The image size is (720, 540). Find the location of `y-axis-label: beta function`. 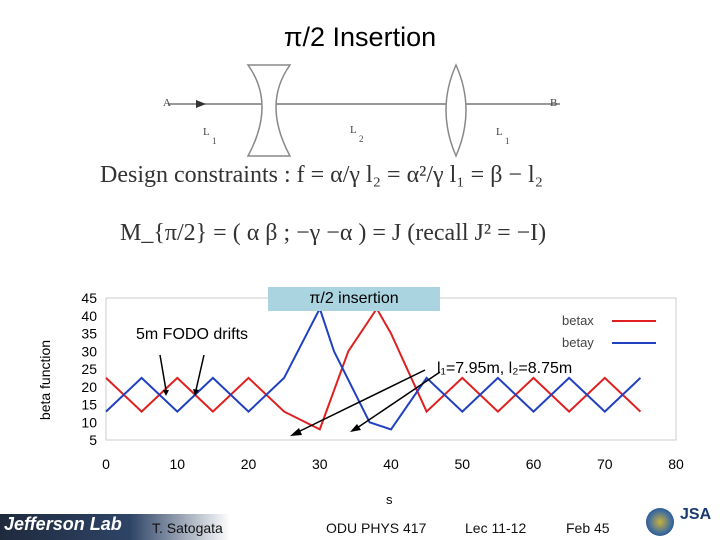

y-axis-label: beta function is located at coordinates (45, 380).